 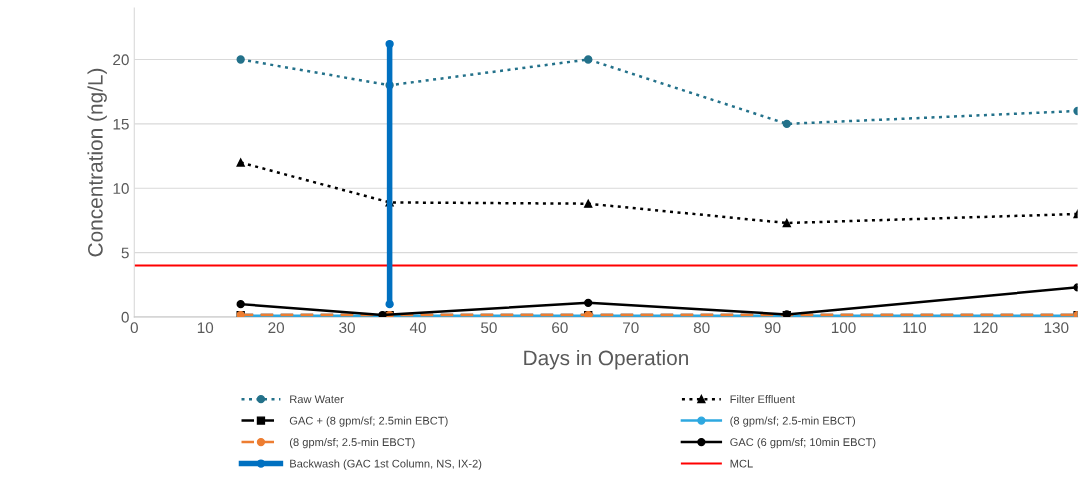 I want to click on legend-label: GAC + (8 gpm/sf; 2.5min EBCT), so click(x=368, y=421).